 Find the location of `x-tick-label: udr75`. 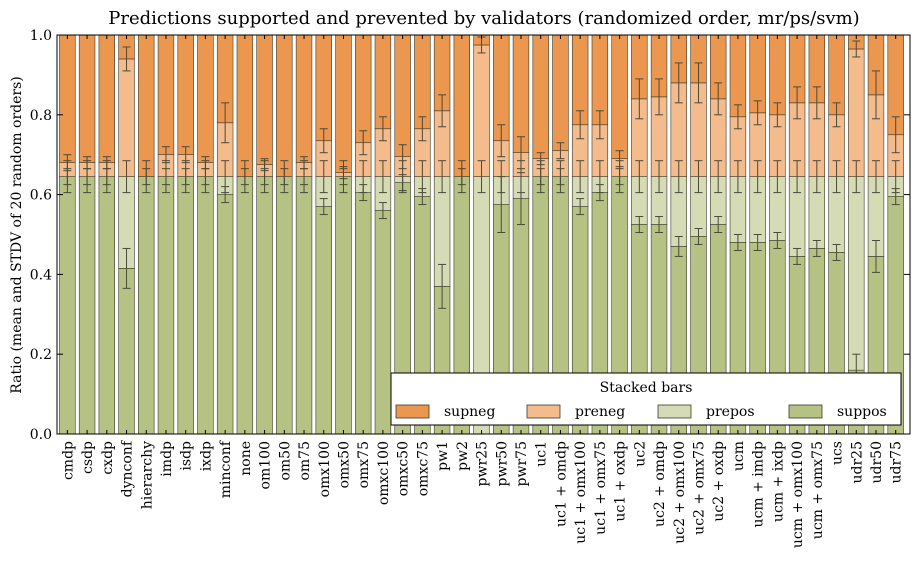

x-tick-label: udr75 is located at coordinates (897, 462).